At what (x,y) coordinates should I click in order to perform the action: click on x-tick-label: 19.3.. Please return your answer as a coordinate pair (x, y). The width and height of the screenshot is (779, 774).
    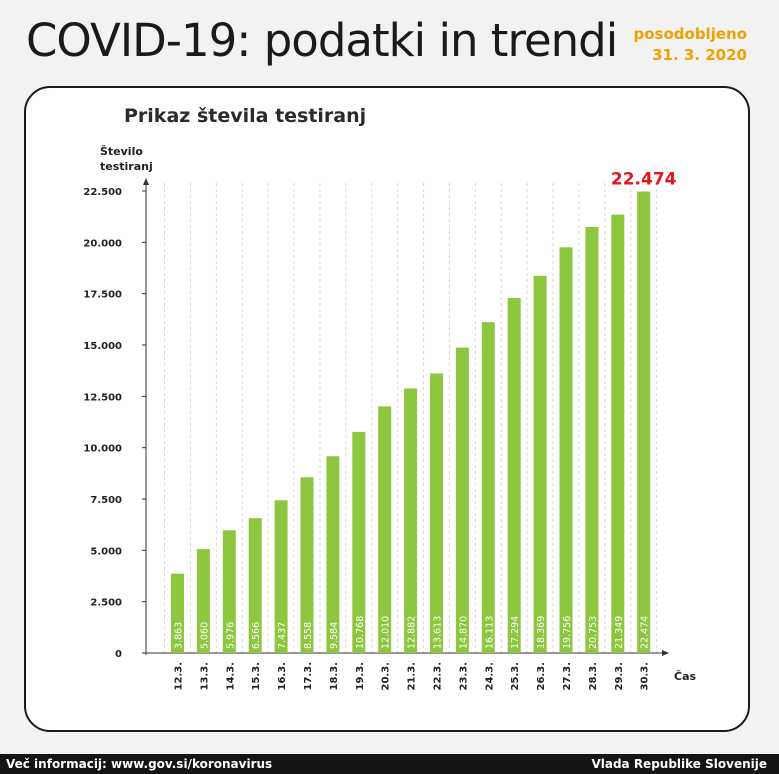
    Looking at the image, I should click on (360, 676).